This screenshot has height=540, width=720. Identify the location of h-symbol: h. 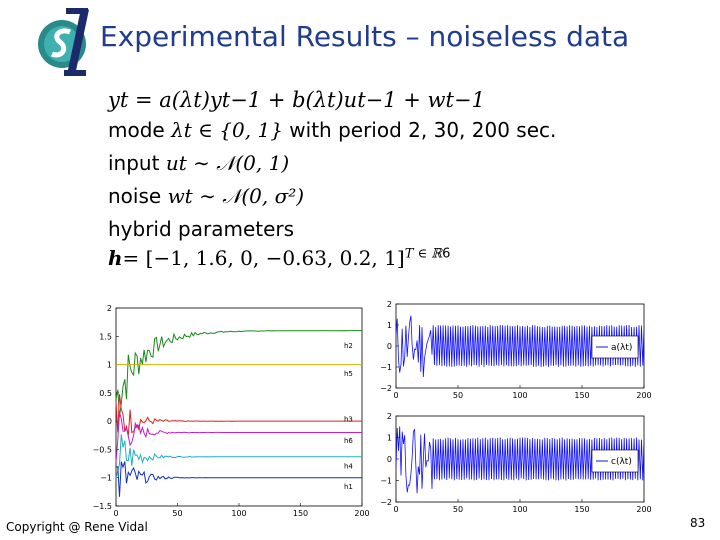
(115, 258).